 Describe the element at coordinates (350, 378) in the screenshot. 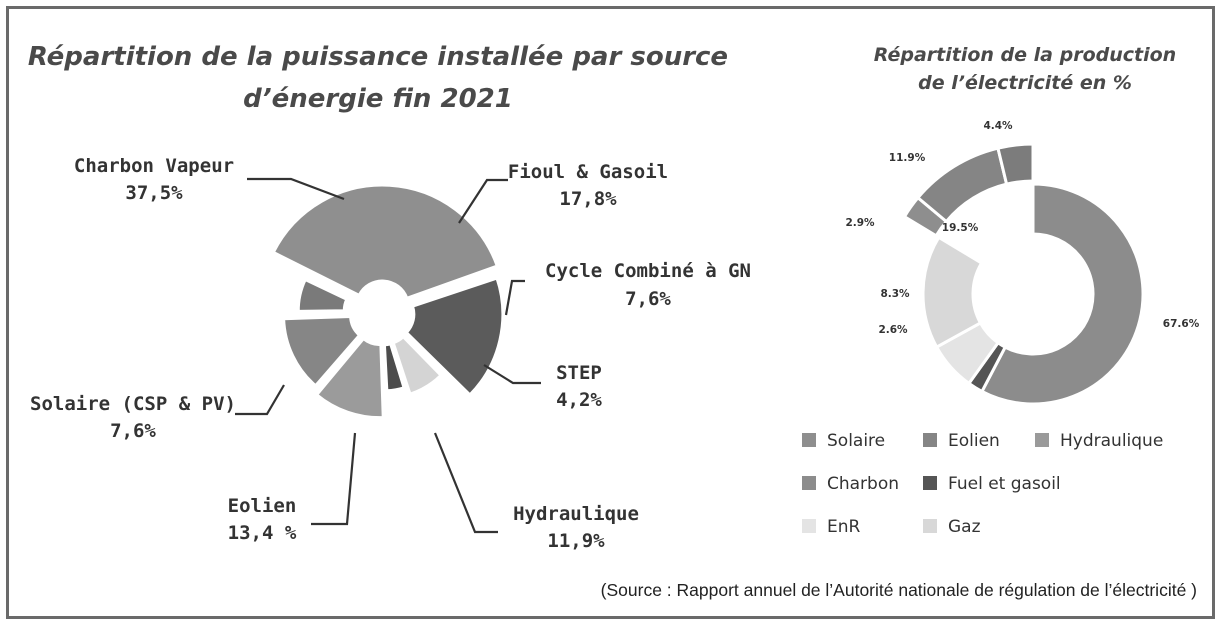

I see `pie-slice-hydraulique` at that location.